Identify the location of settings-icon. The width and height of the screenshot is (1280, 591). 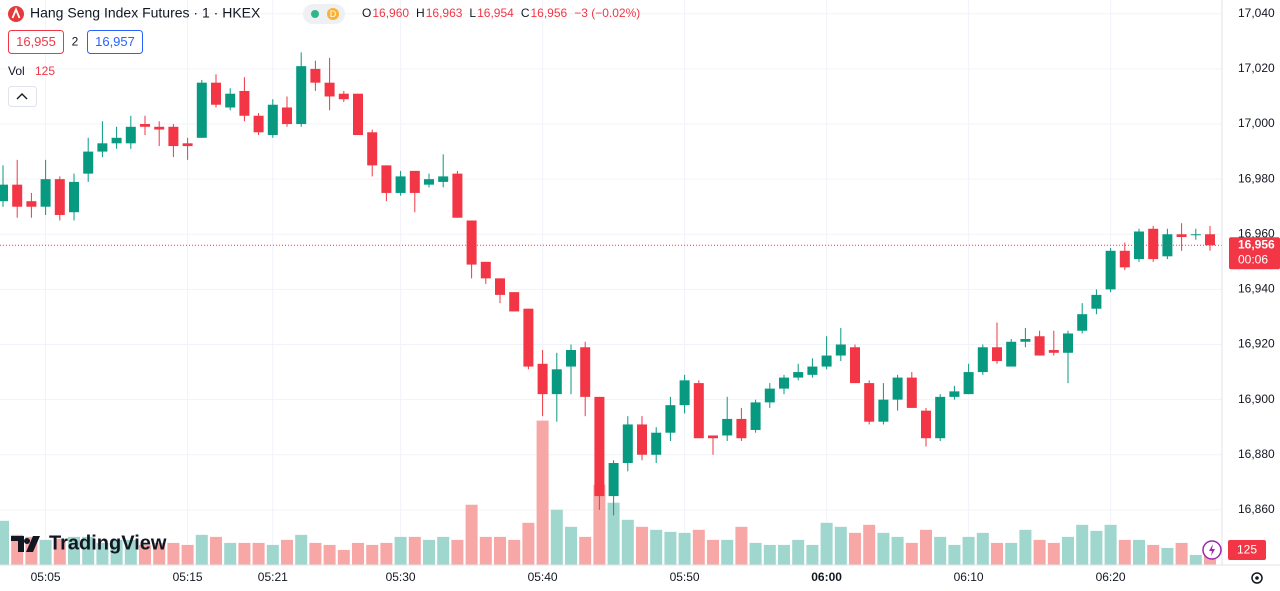
(1257, 578).